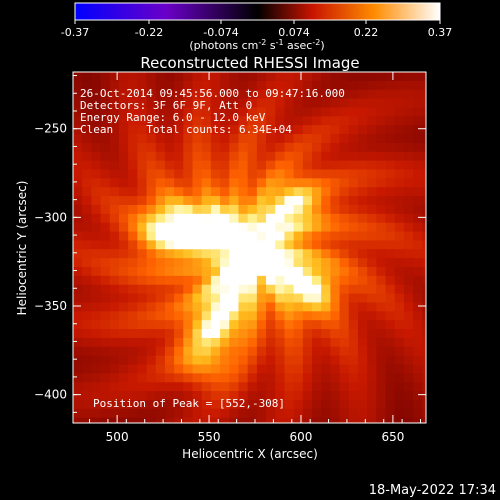 The width and height of the screenshot is (500, 500). I want to click on y-tick-label: −250, so click(50, 129).